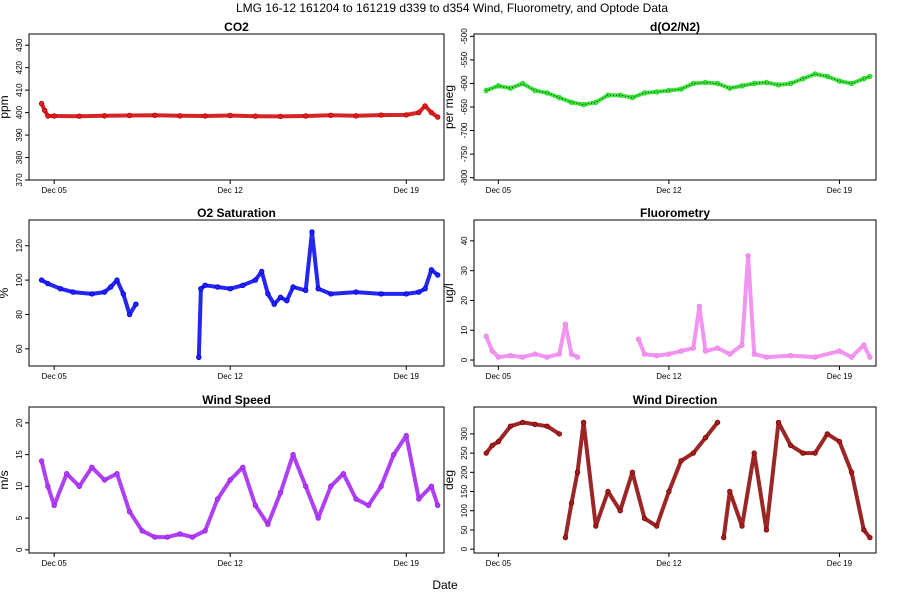 The image size is (900, 600). Describe the element at coordinates (464, 154) in the screenshot. I see `y-tick-label: -750` at that location.